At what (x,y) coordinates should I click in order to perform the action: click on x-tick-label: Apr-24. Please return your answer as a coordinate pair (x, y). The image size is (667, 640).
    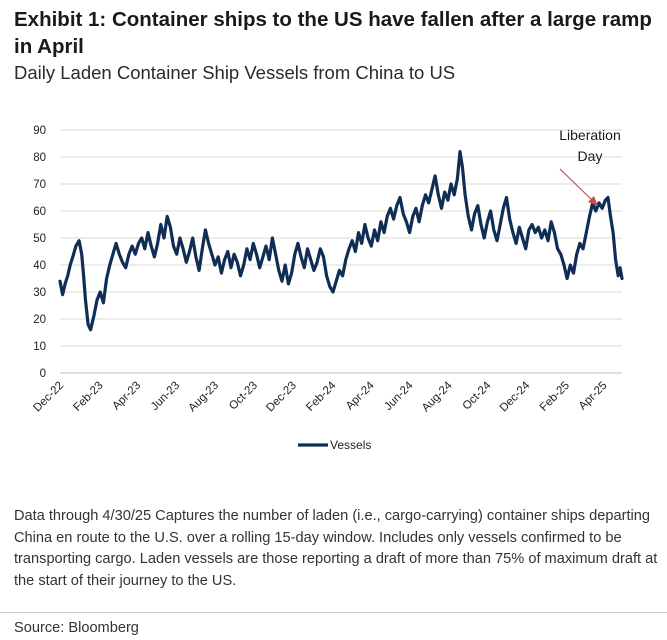
    Looking at the image, I should click on (360, 395).